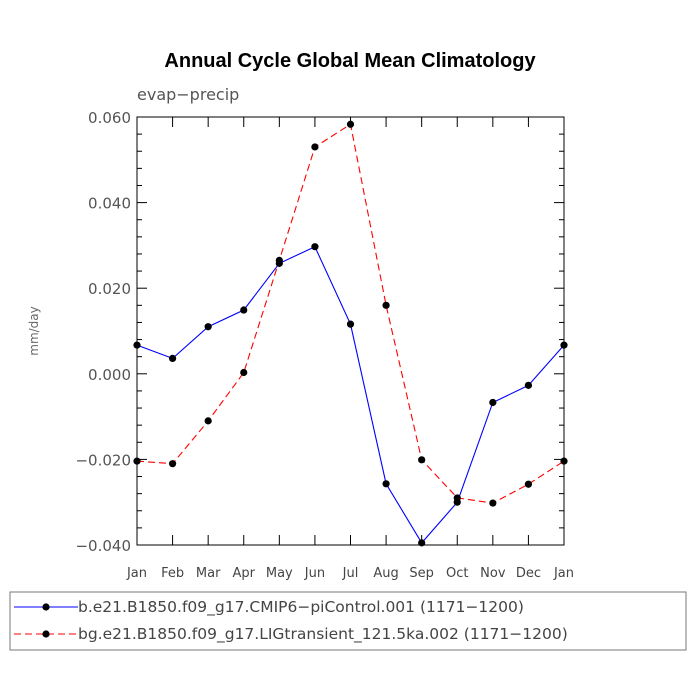 The width and height of the screenshot is (700, 700). Describe the element at coordinates (109, 118) in the screenshot. I see `y-tick-label: 0.060` at that location.